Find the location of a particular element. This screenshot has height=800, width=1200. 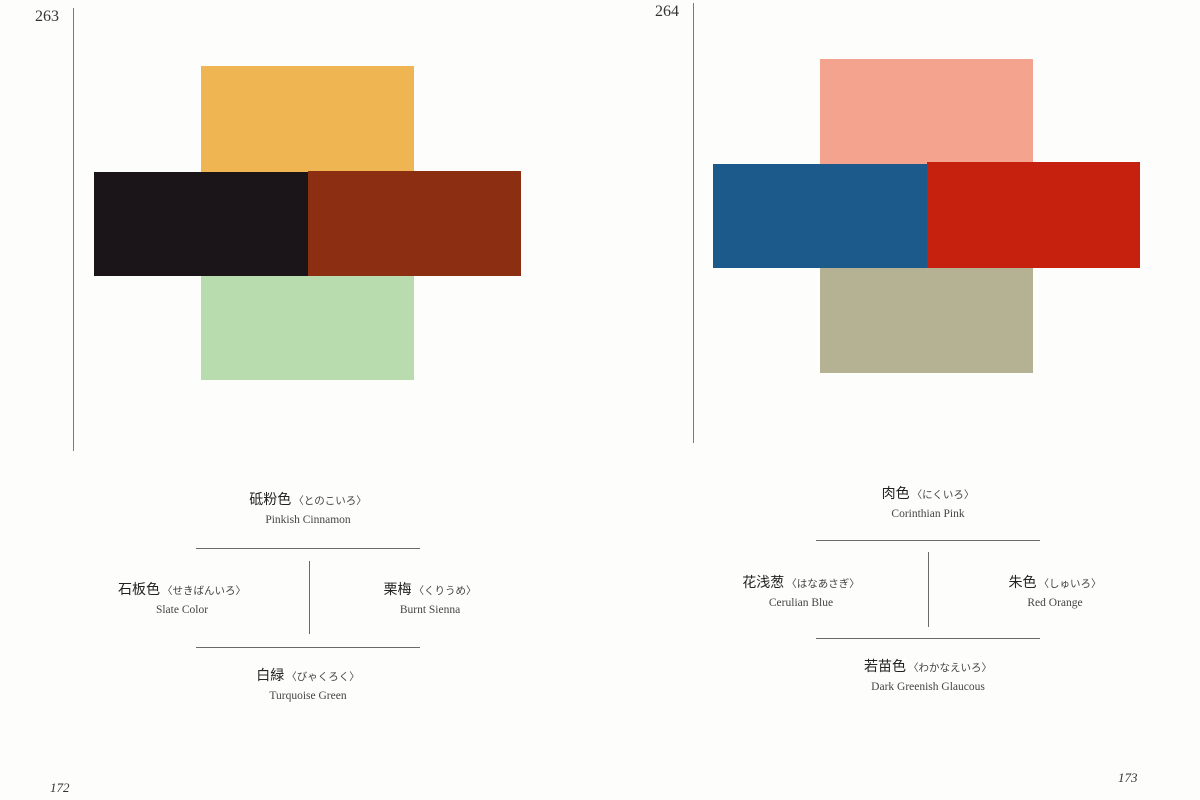

color-name-en: Corinthian Pink is located at coordinates (928, 514).